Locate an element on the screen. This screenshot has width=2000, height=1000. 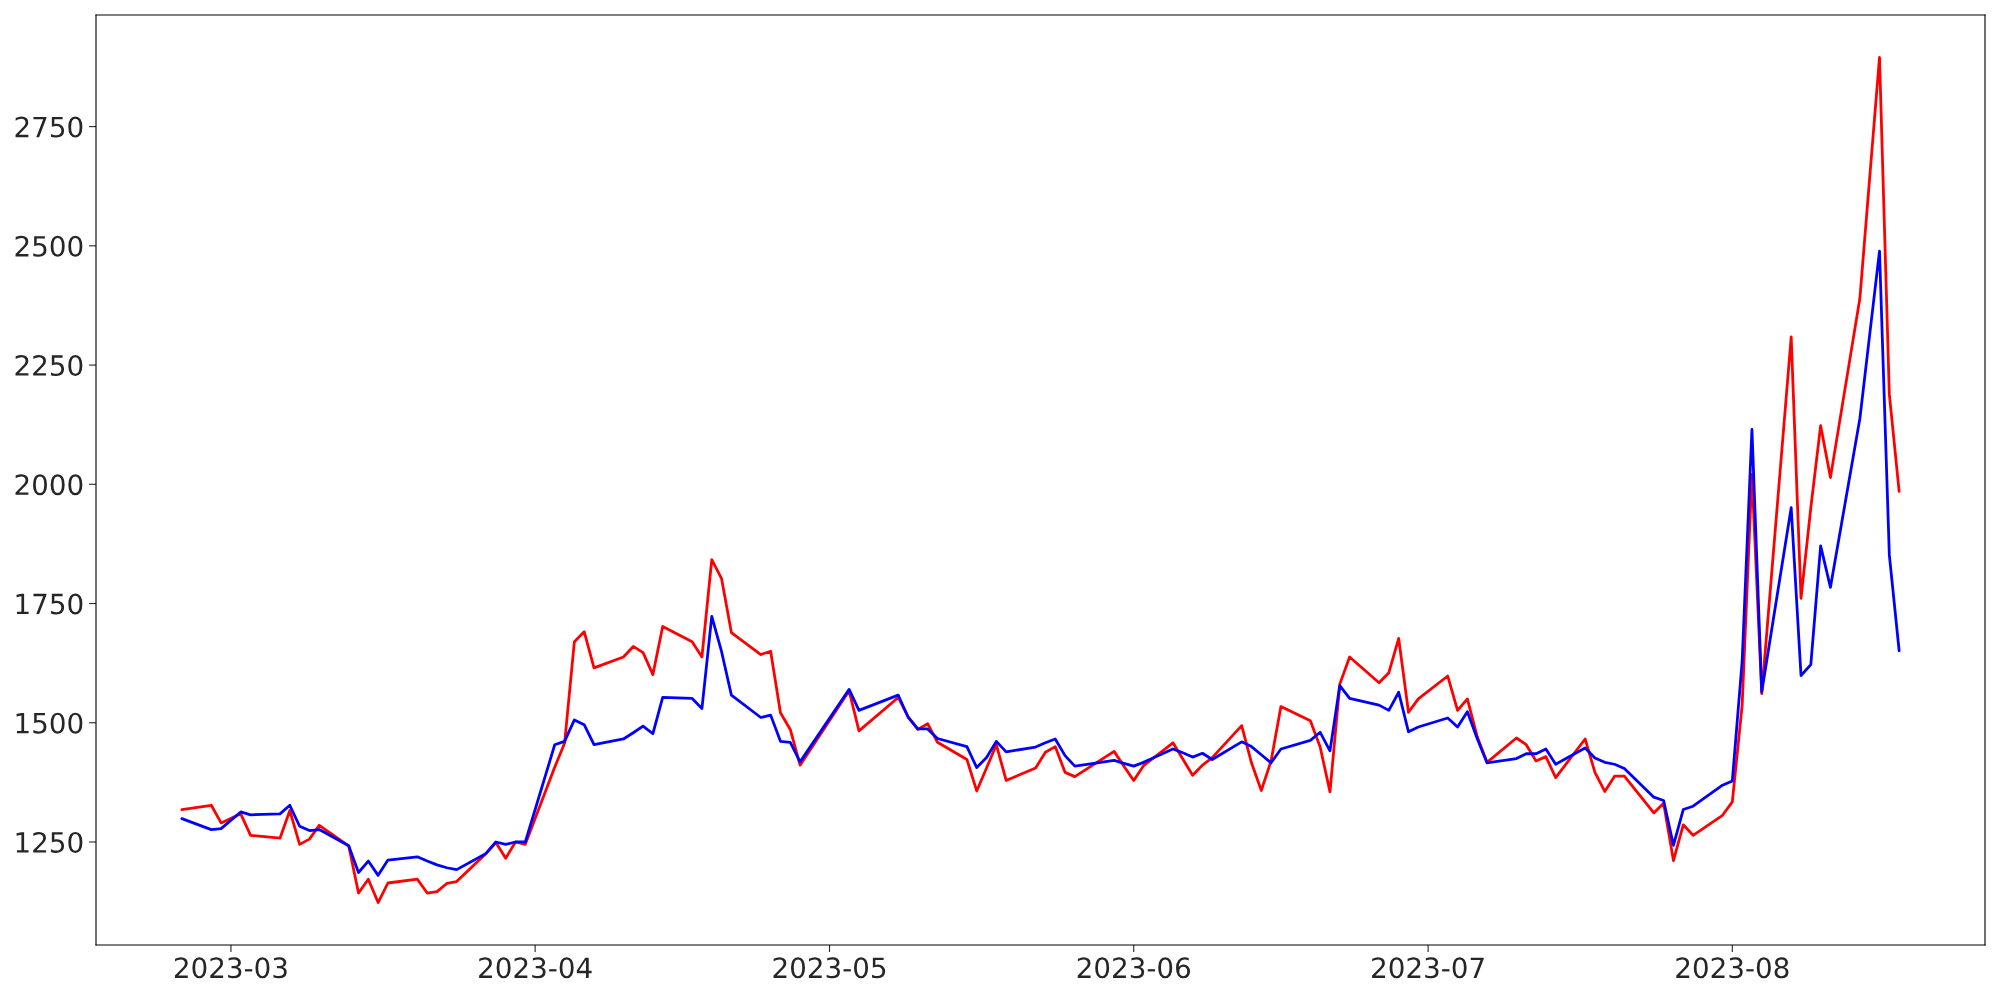
y-tick-label: 2500 is located at coordinates (49, 246).